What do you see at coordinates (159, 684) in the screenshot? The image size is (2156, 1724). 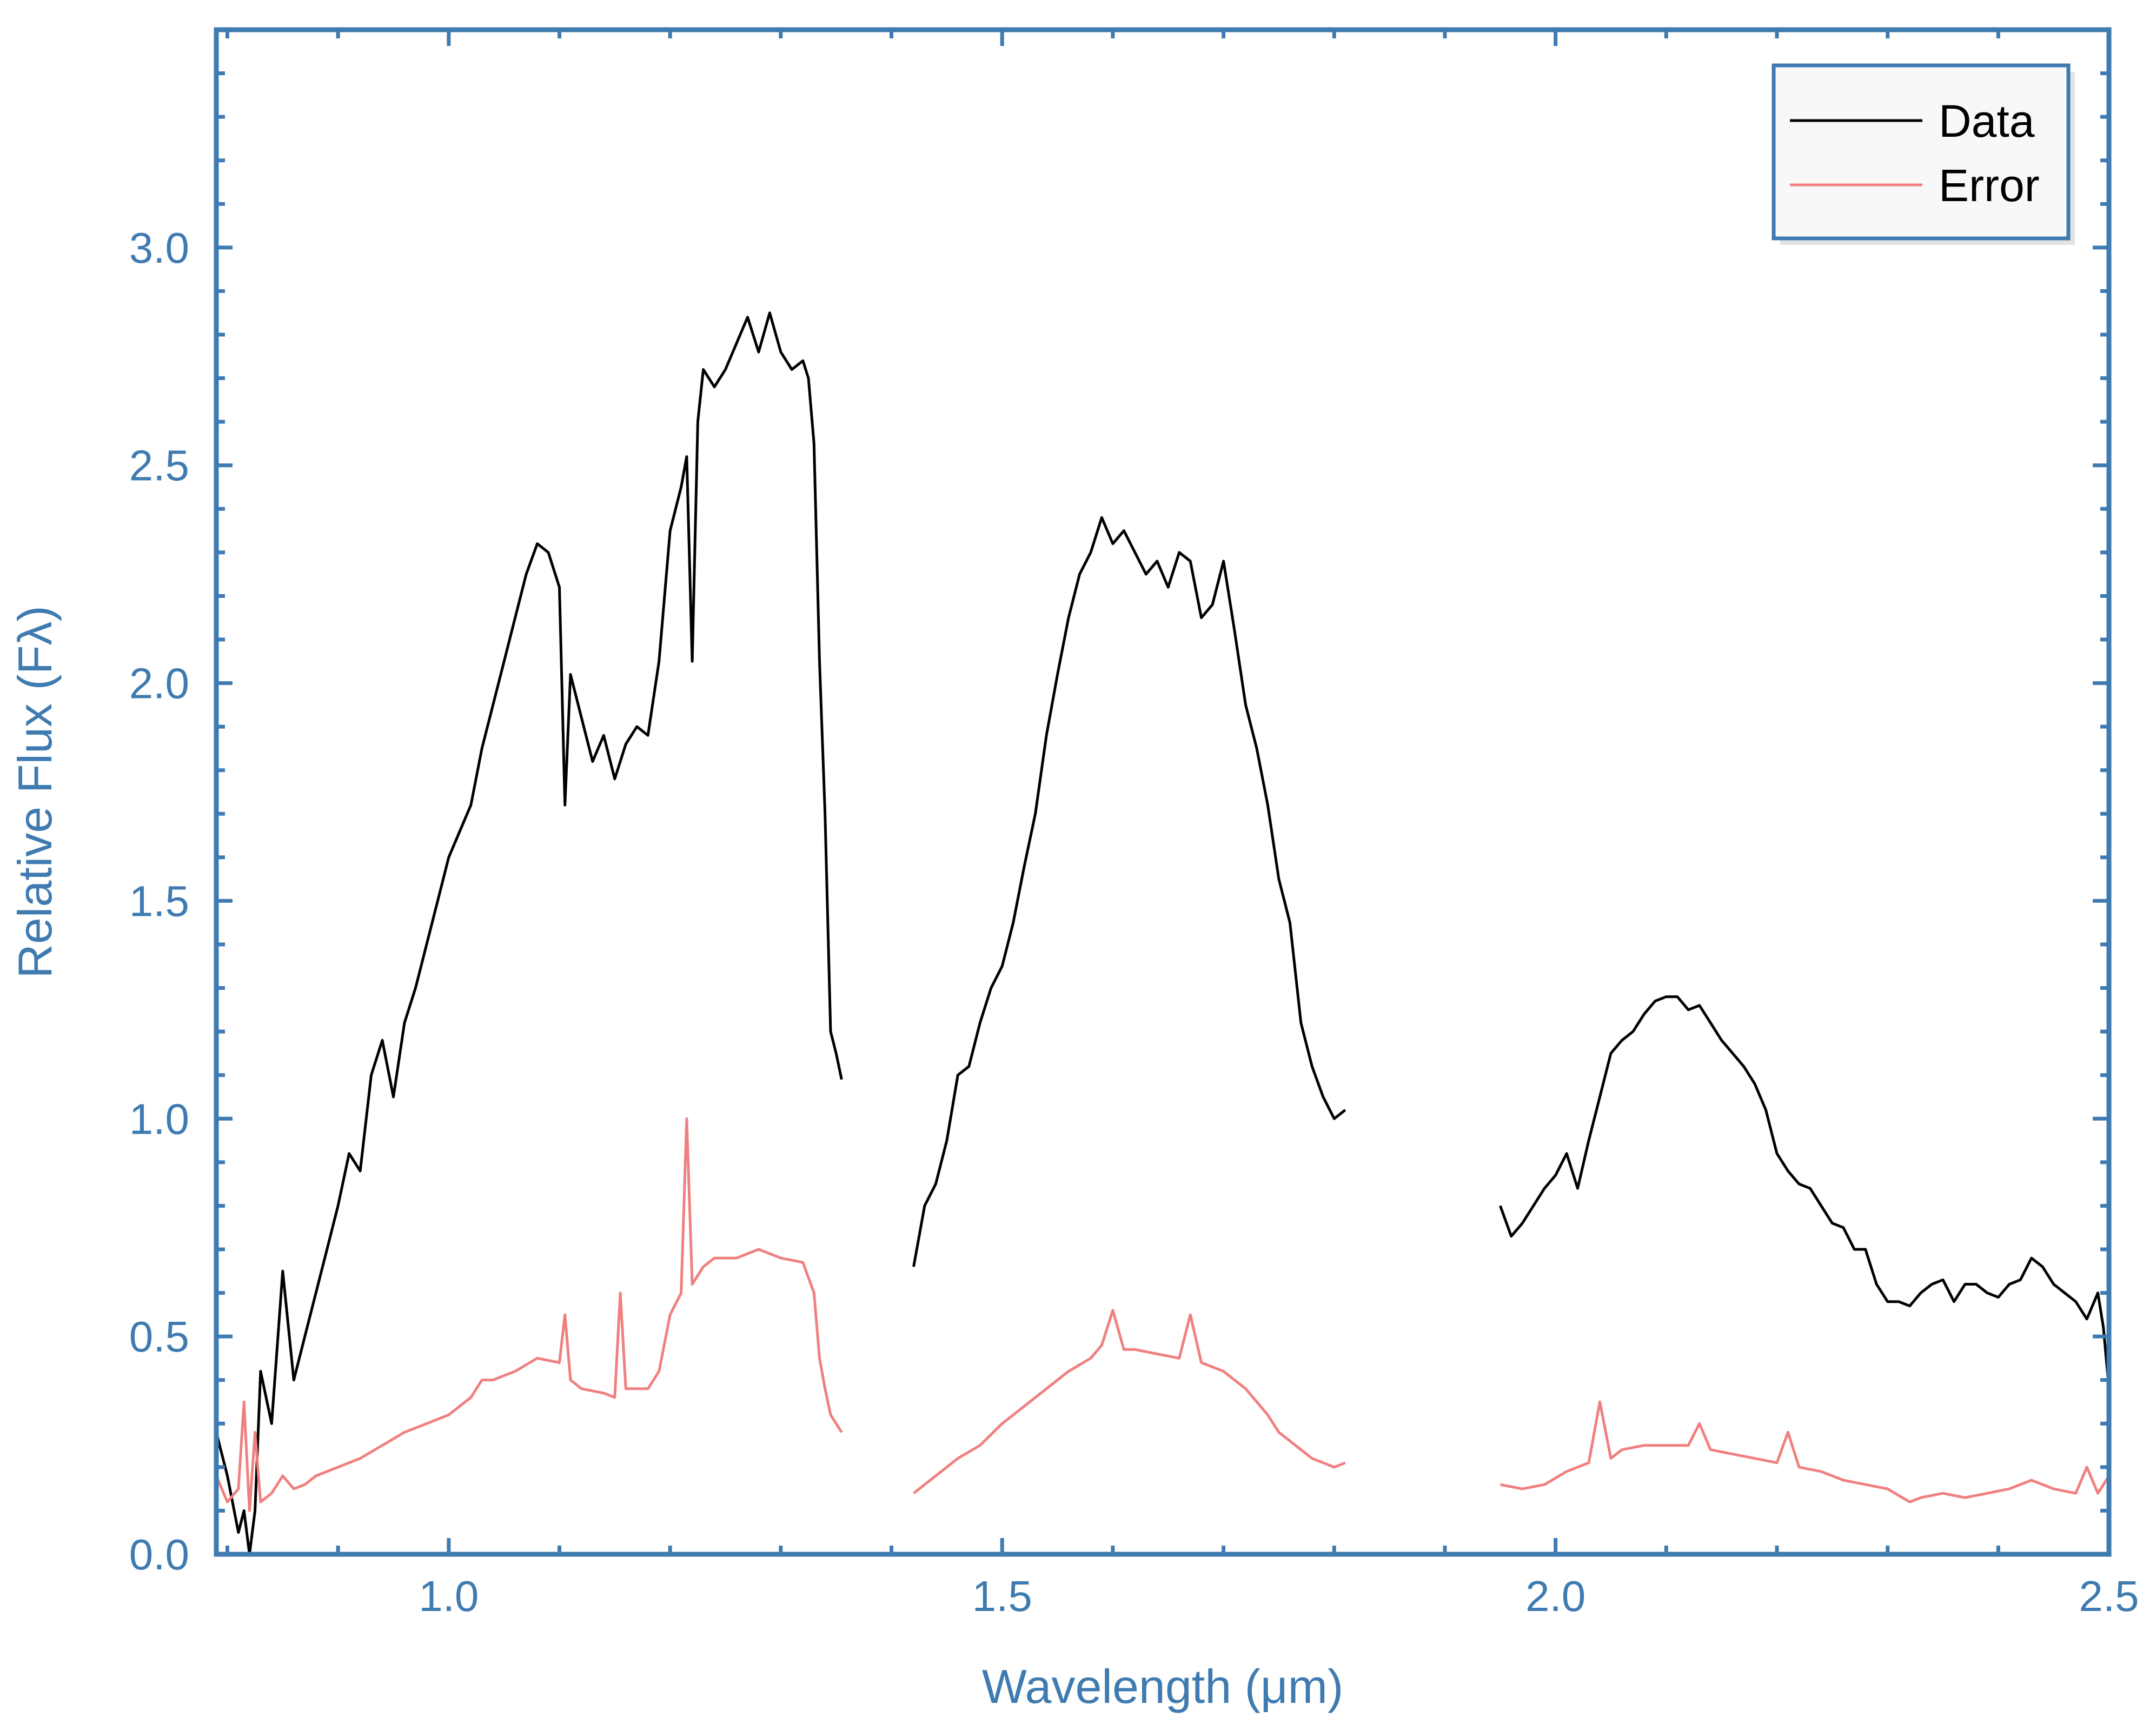 I see `y-tick-label: 2.0` at bounding box center [159, 684].